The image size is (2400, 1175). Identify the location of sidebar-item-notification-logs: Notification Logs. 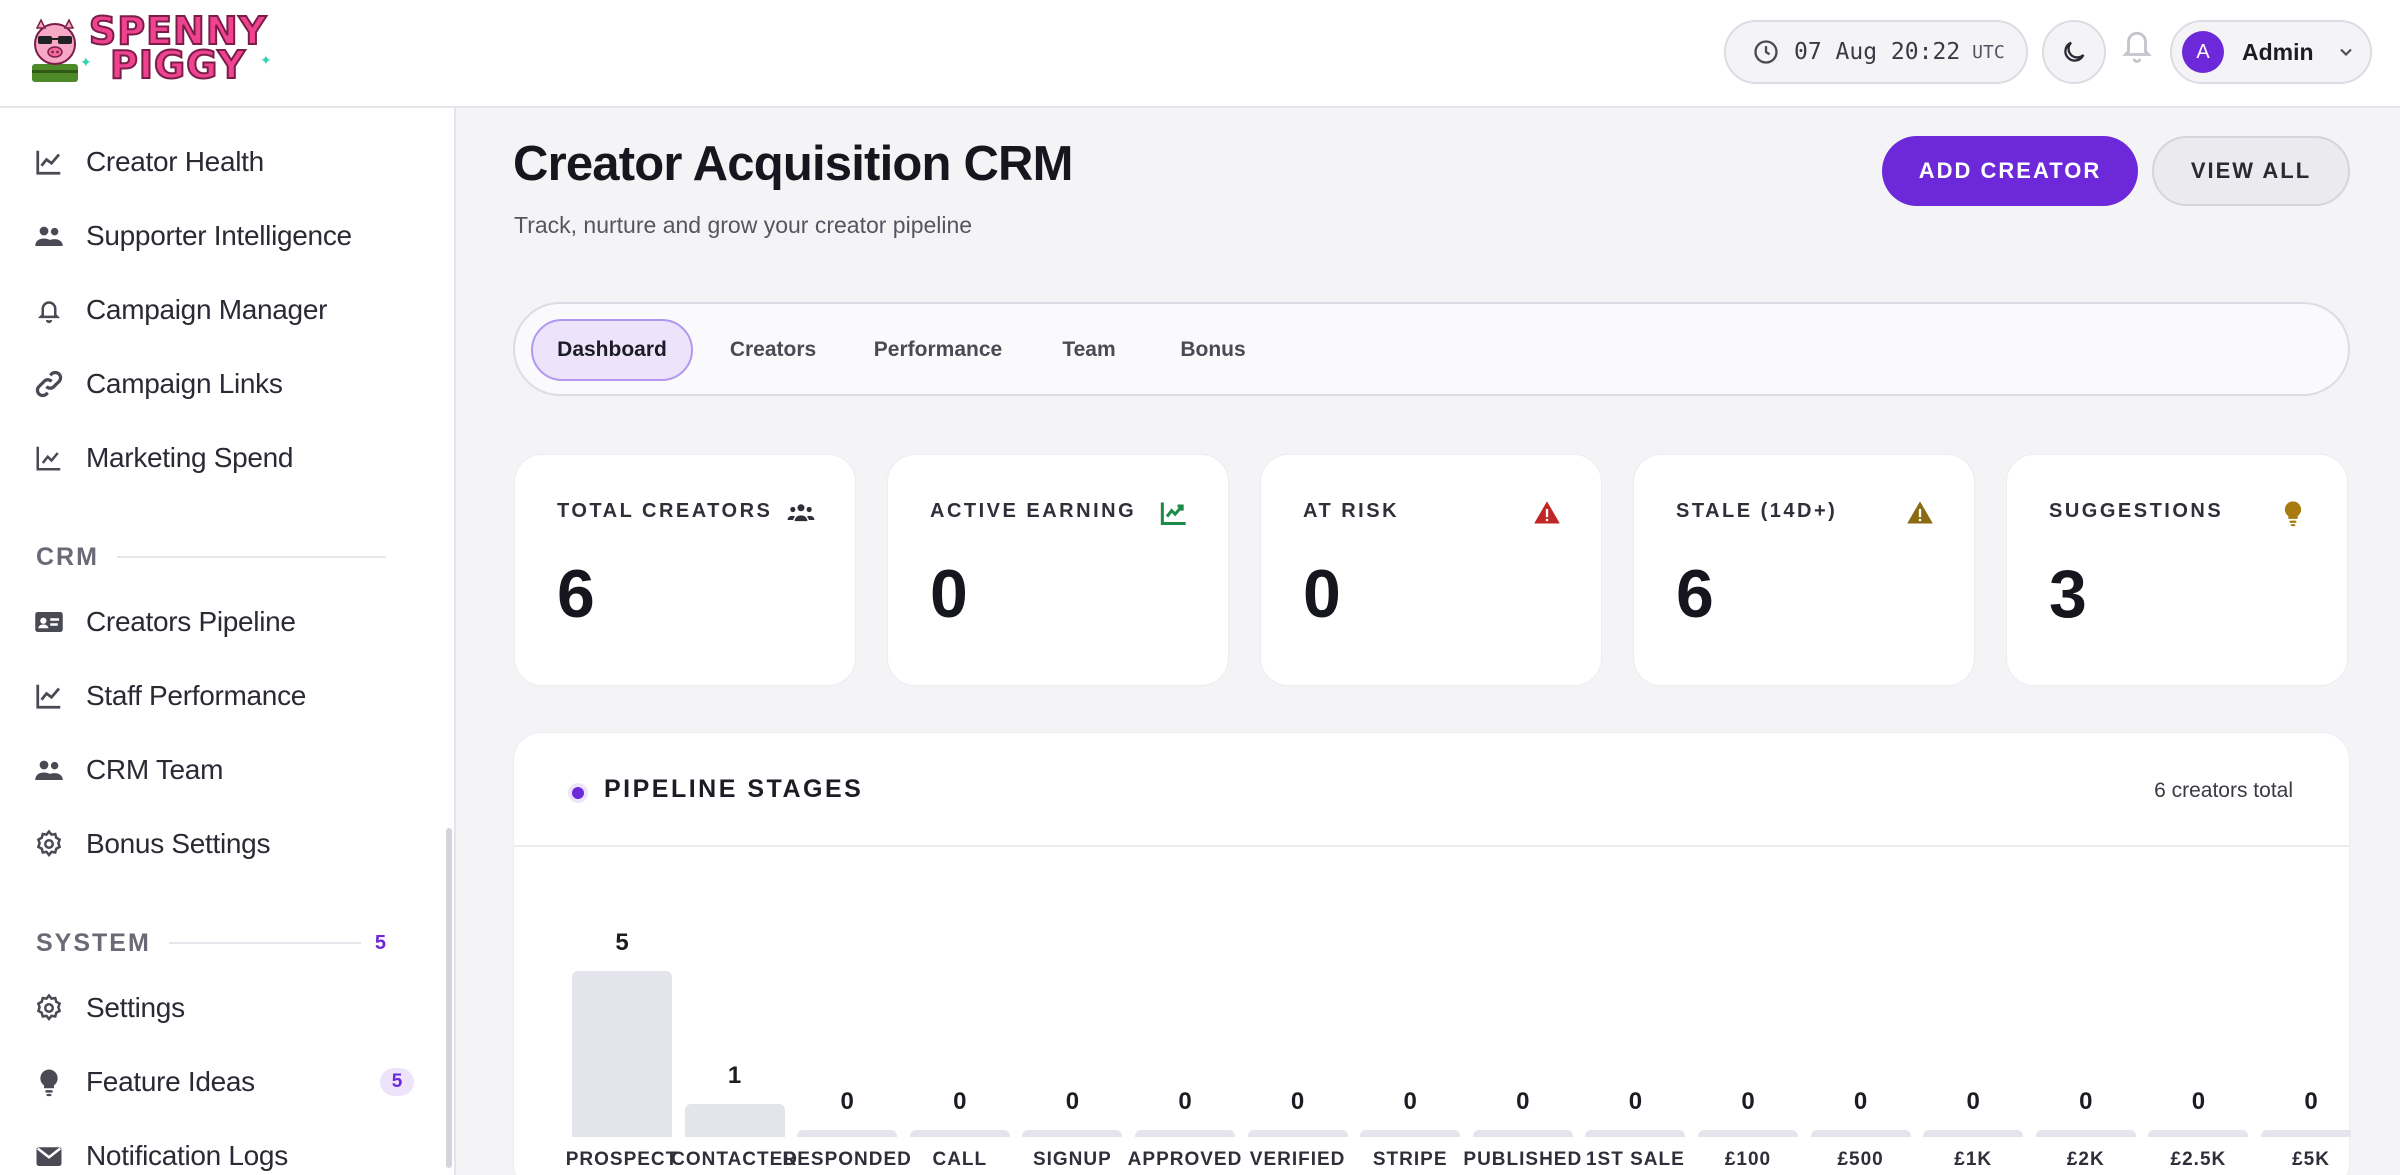
(224, 1153).